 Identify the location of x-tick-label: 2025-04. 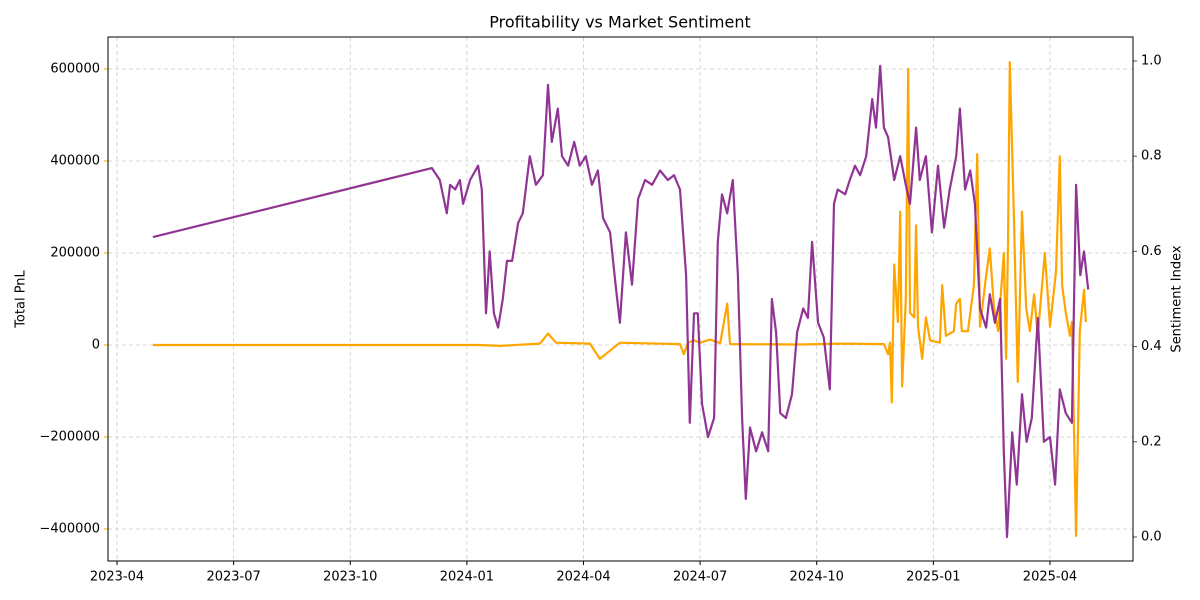
(1050, 577).